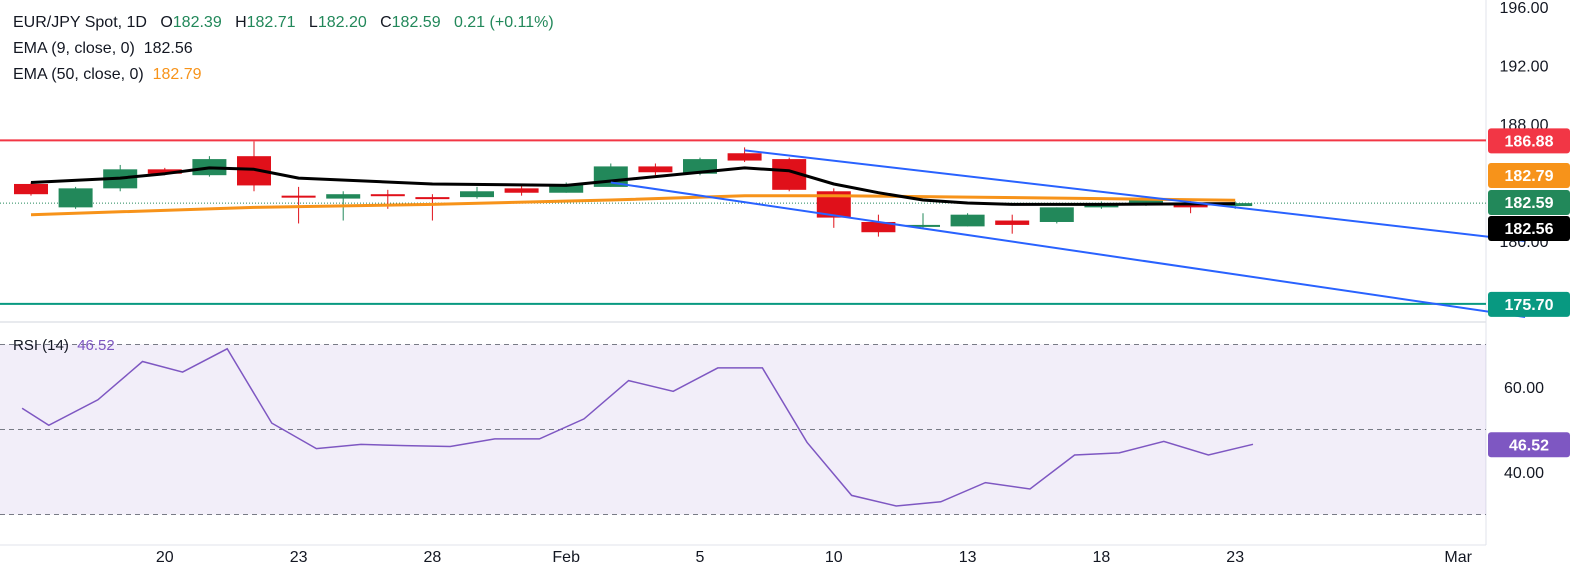  I want to click on ema9-price-tag-box, so click(1529, 228).